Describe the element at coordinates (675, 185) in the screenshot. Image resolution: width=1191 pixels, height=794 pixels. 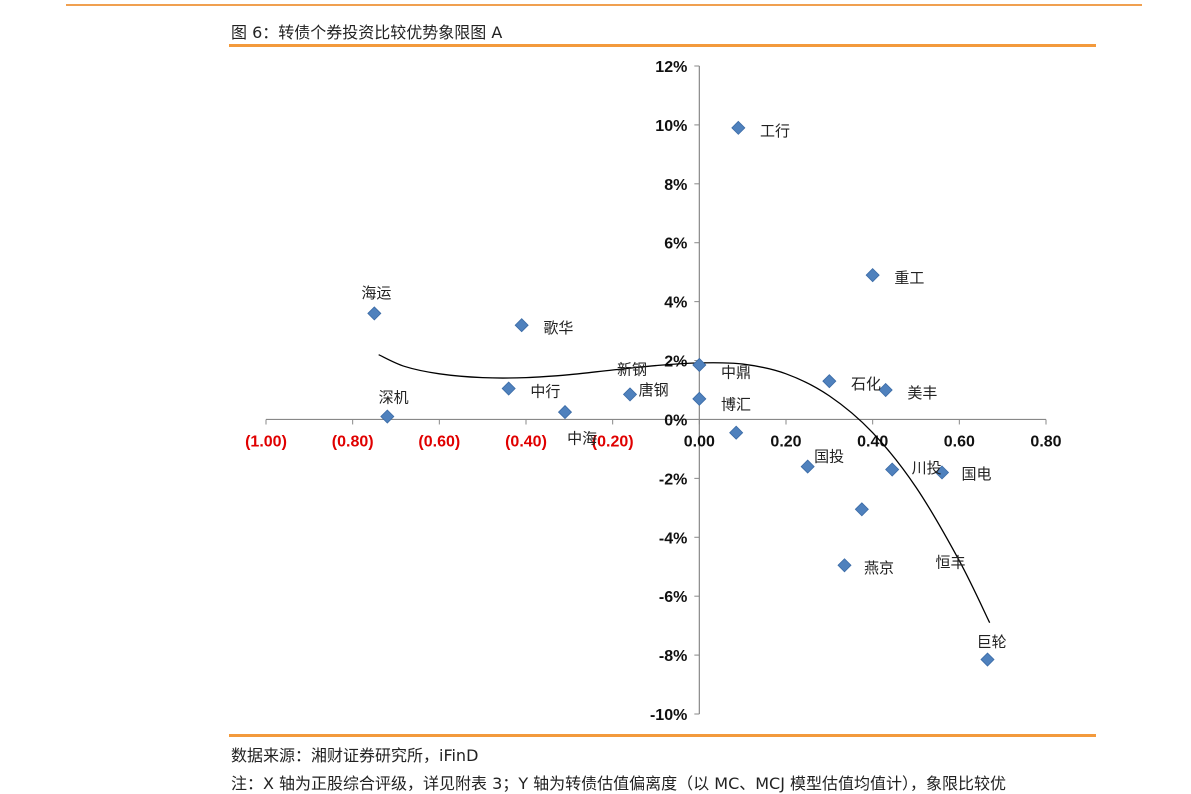
I see `y-tick-label: 8%` at that location.